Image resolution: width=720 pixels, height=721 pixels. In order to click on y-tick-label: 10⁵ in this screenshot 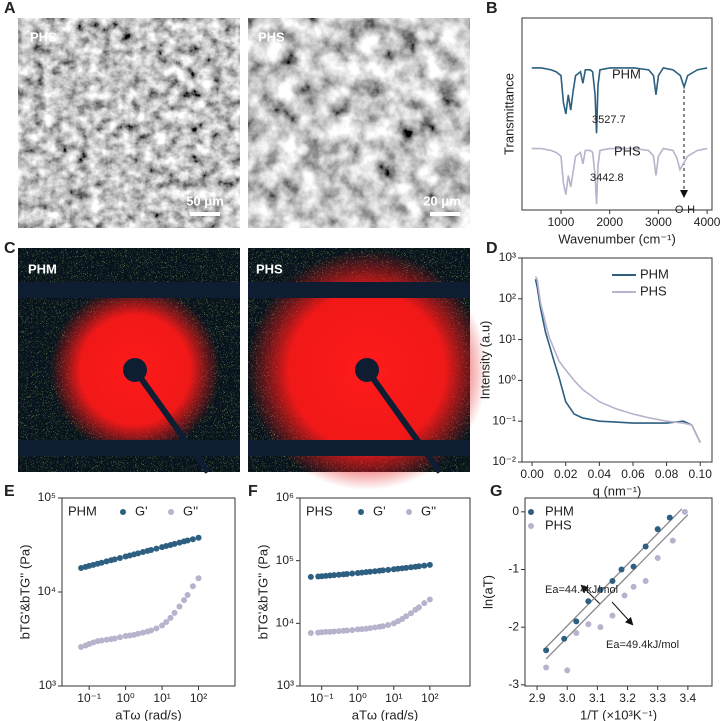, I will do `click(285, 560)`.